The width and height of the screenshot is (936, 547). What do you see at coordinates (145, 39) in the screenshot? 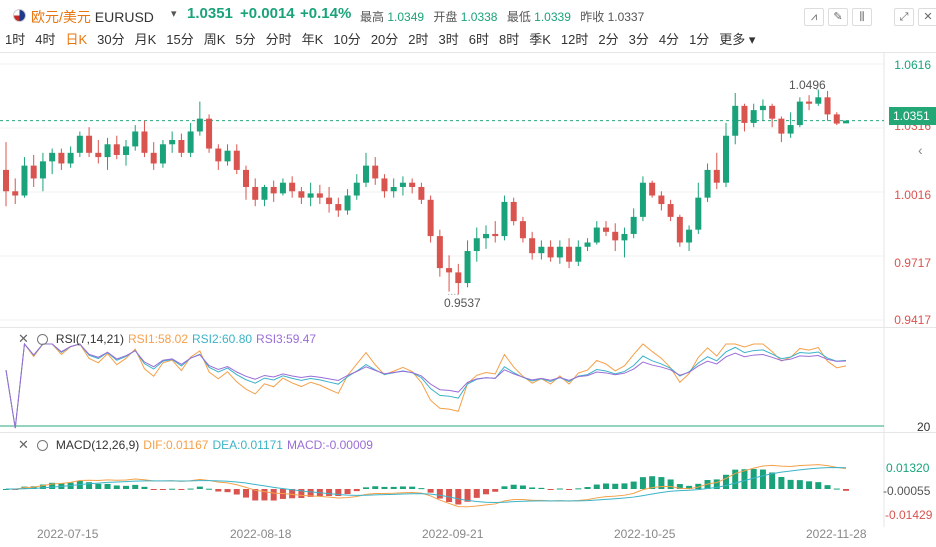
I see `timeframe-tab: 月K` at bounding box center [145, 39].